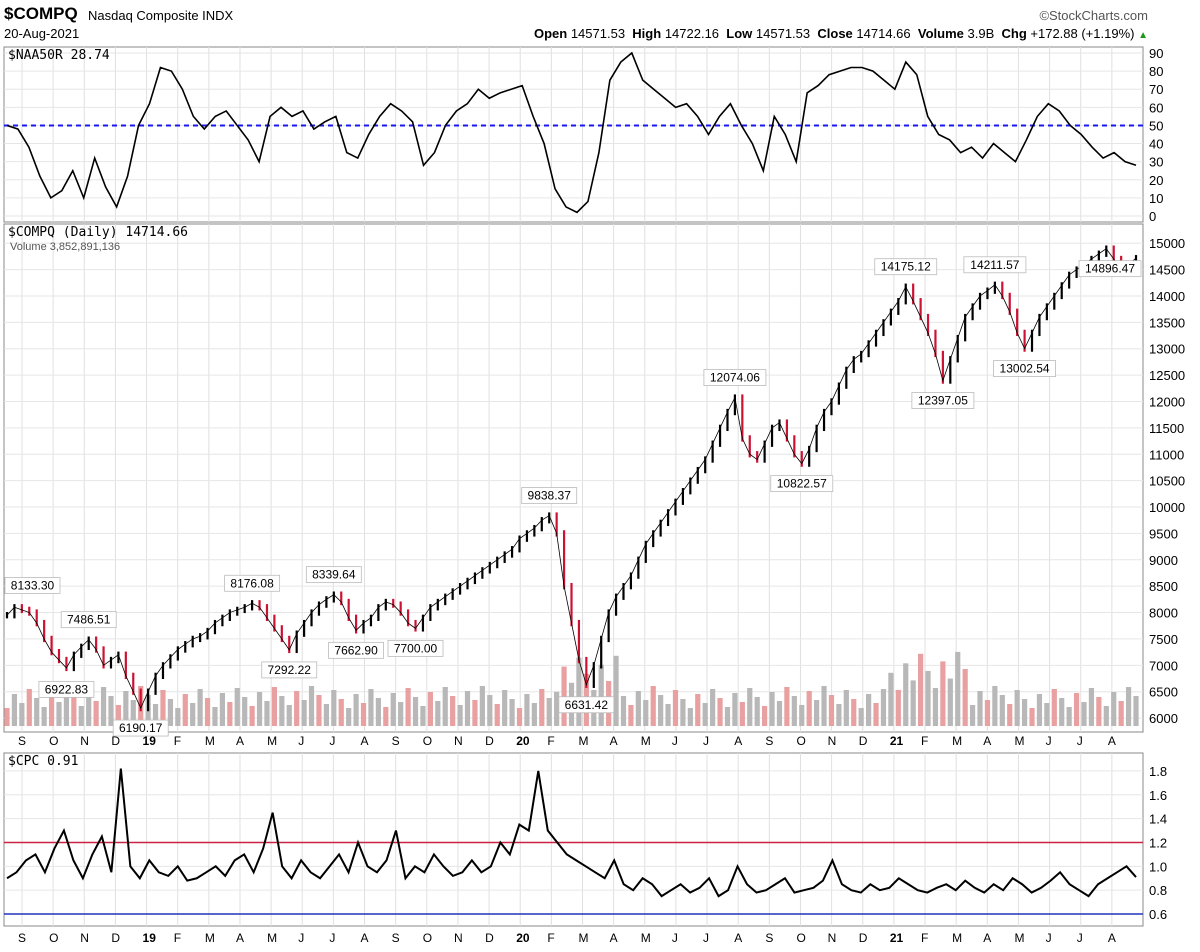  What do you see at coordinates (396, 938) in the screenshot?
I see `month-tick-label-bottom: S` at bounding box center [396, 938].